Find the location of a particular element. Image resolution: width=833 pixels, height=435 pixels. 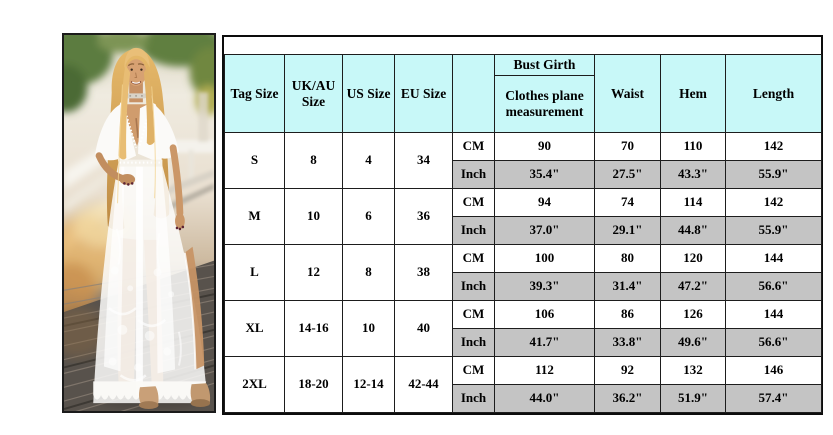

table-row: Inch 37.0" 29.1" 44.8" 55.9" is located at coordinates (523, 230).